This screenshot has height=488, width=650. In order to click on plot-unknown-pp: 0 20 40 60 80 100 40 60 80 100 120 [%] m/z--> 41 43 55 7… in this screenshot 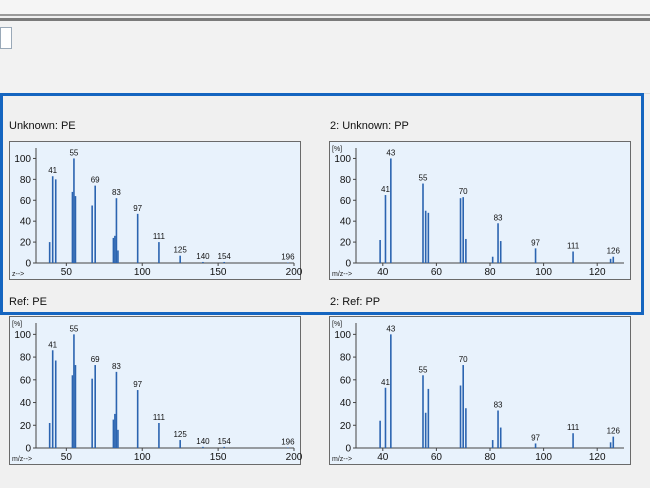, I will do `click(480, 210)`.